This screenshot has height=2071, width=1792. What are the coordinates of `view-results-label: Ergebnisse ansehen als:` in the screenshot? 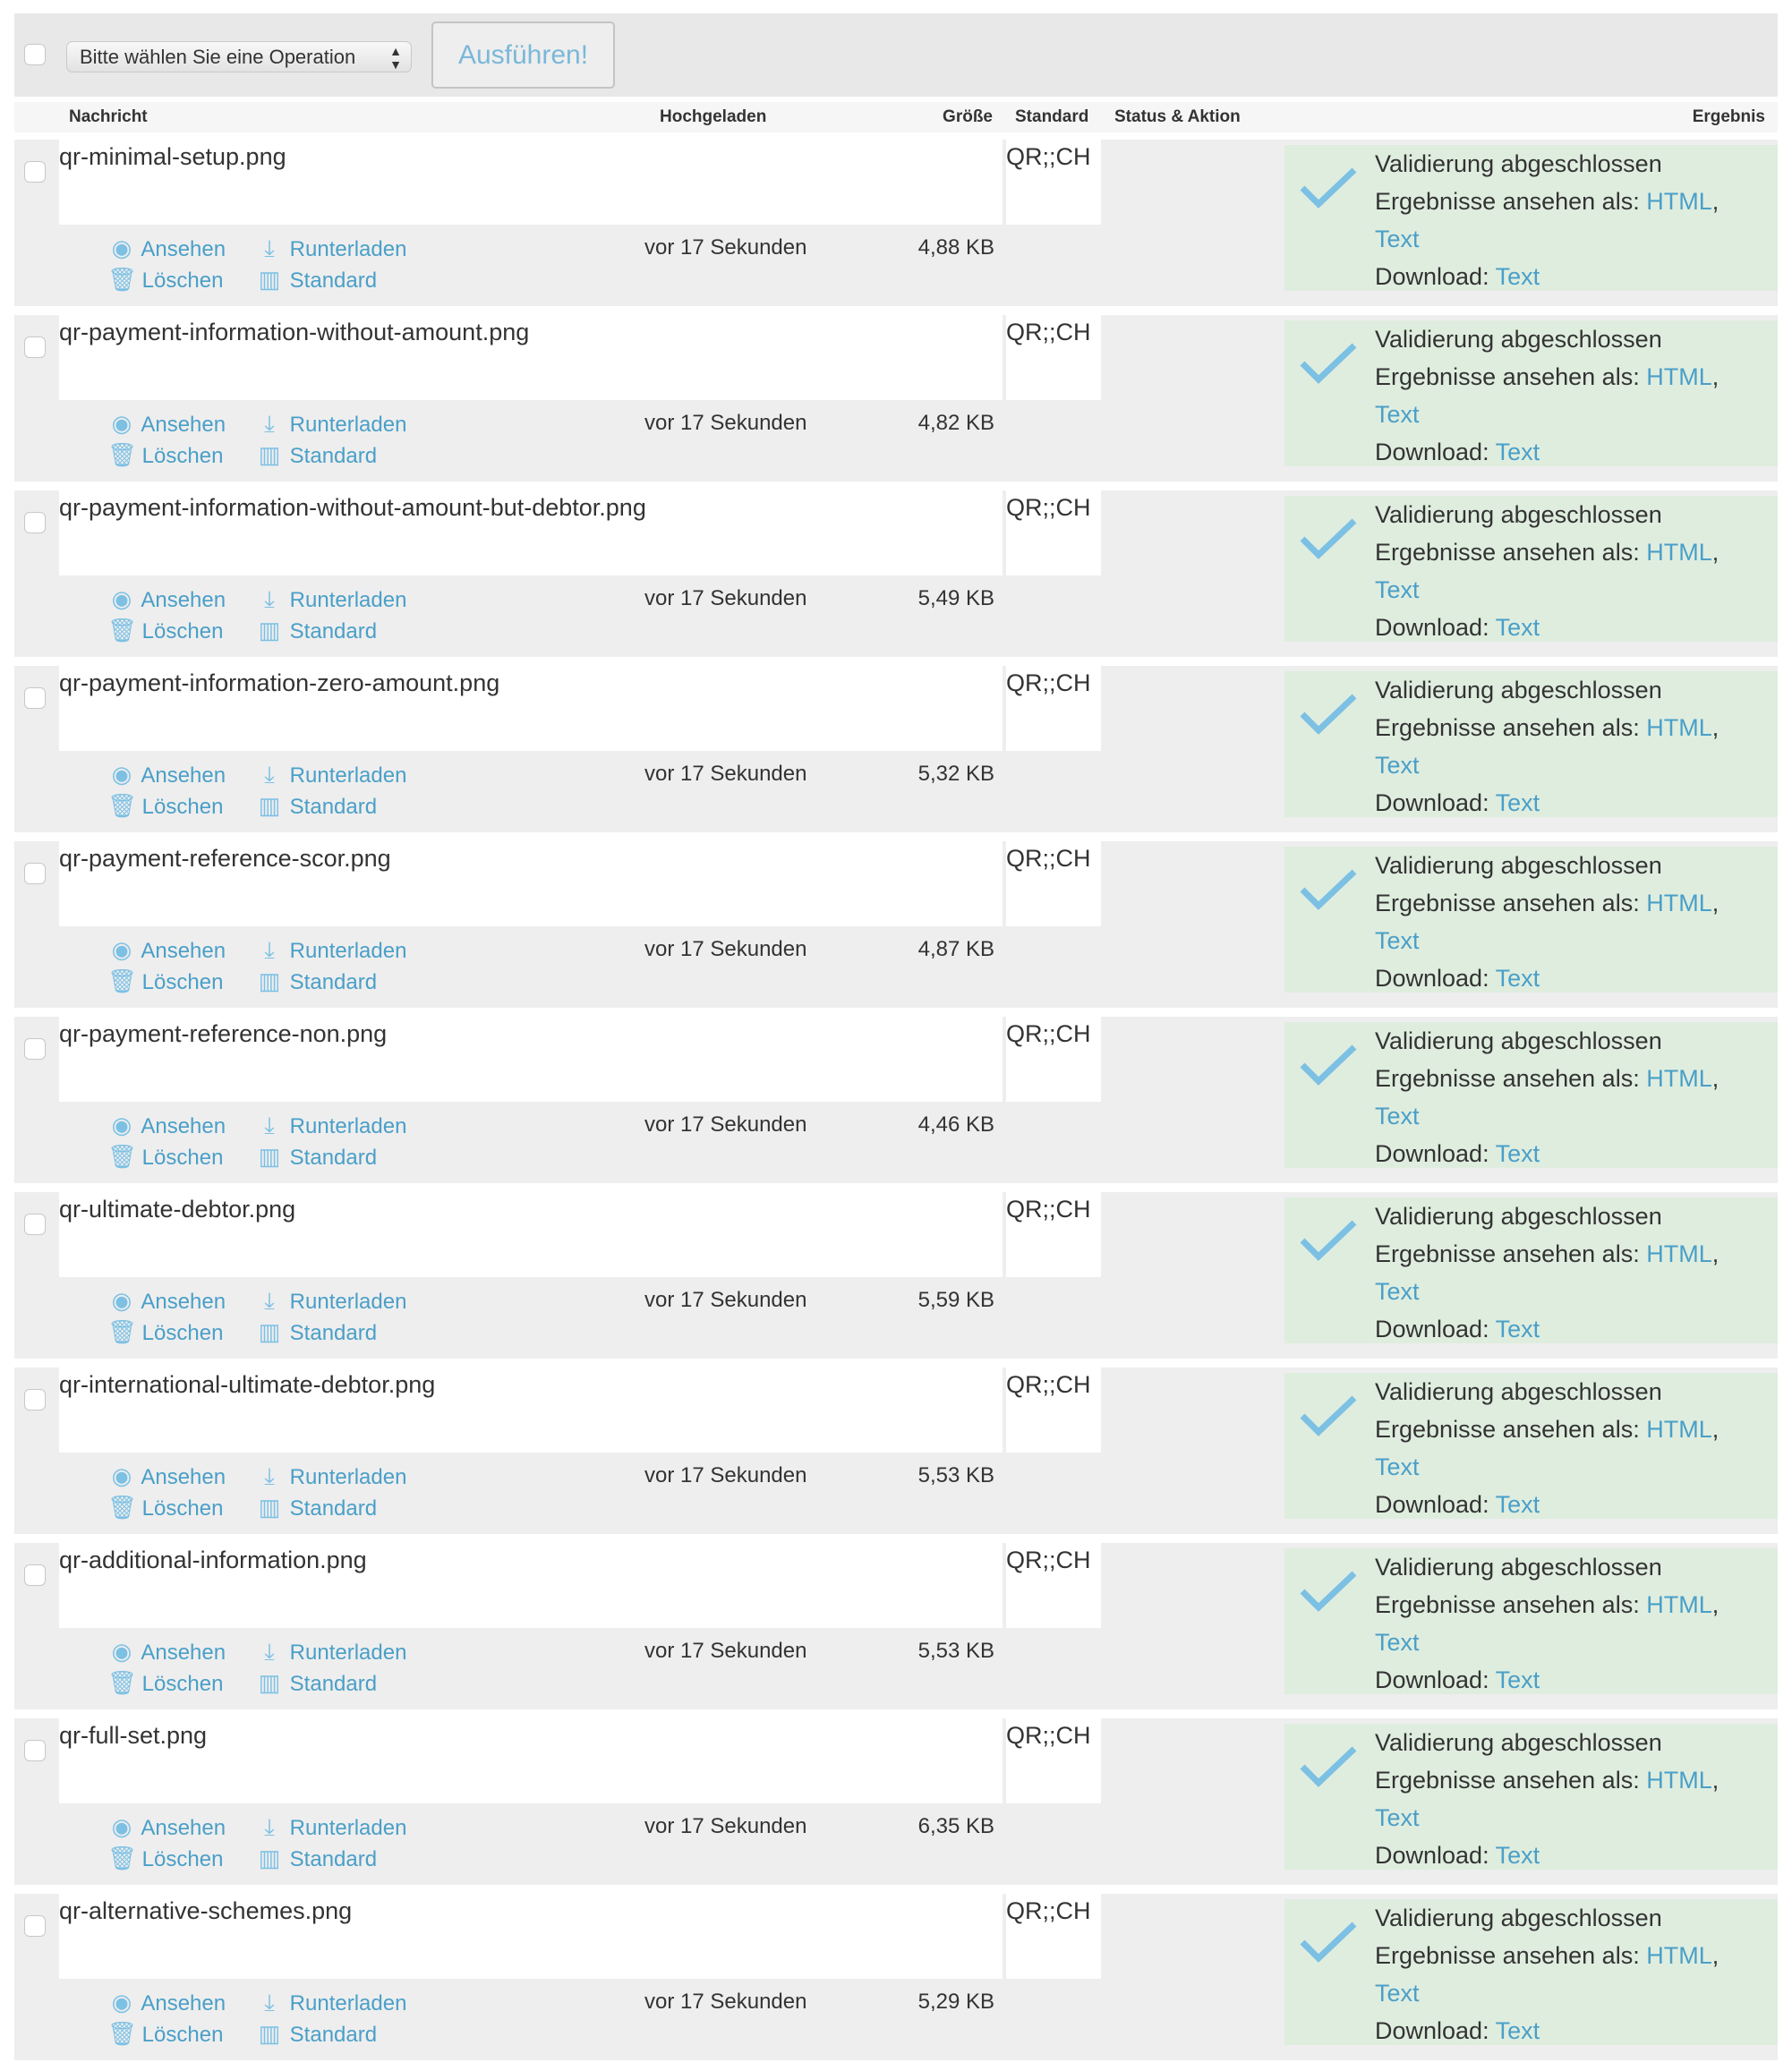 It's located at (1507, 728).